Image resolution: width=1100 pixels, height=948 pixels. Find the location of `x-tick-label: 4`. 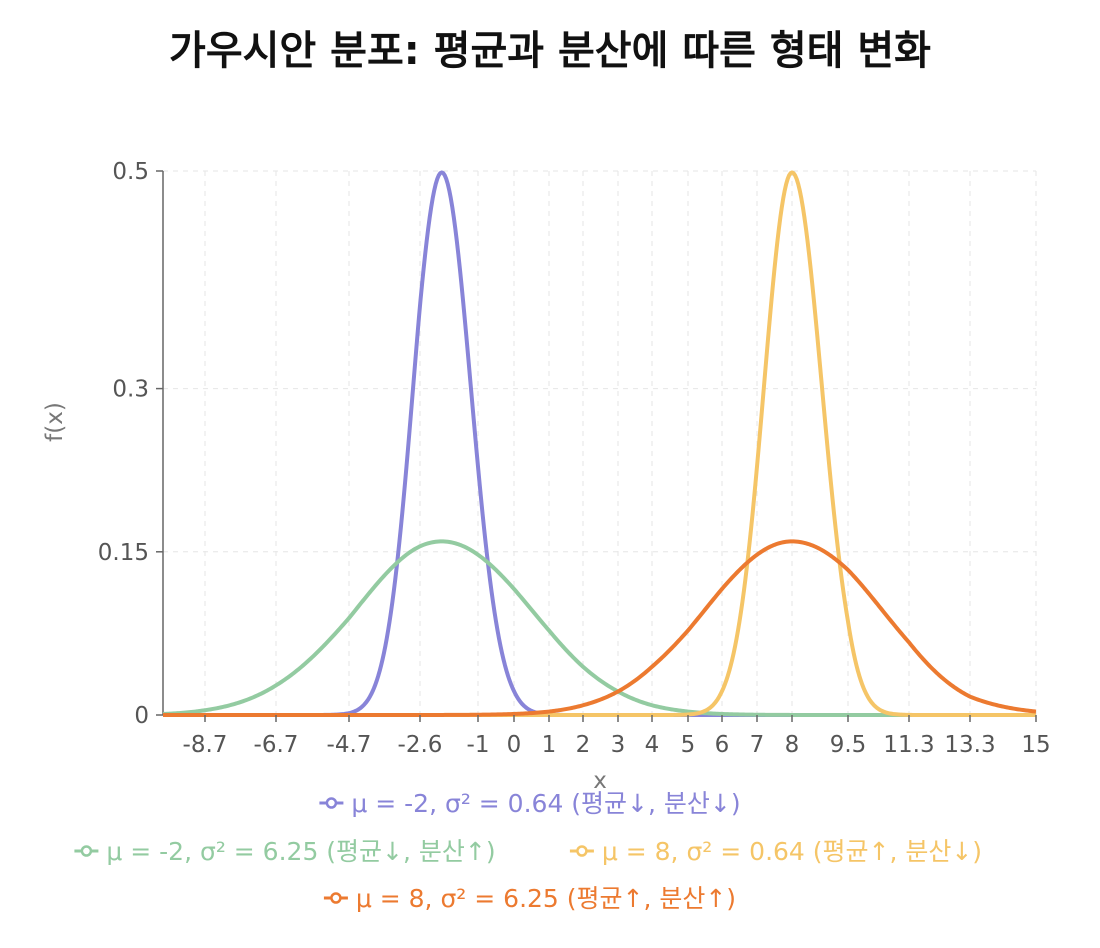

x-tick-label: 4 is located at coordinates (652, 745).